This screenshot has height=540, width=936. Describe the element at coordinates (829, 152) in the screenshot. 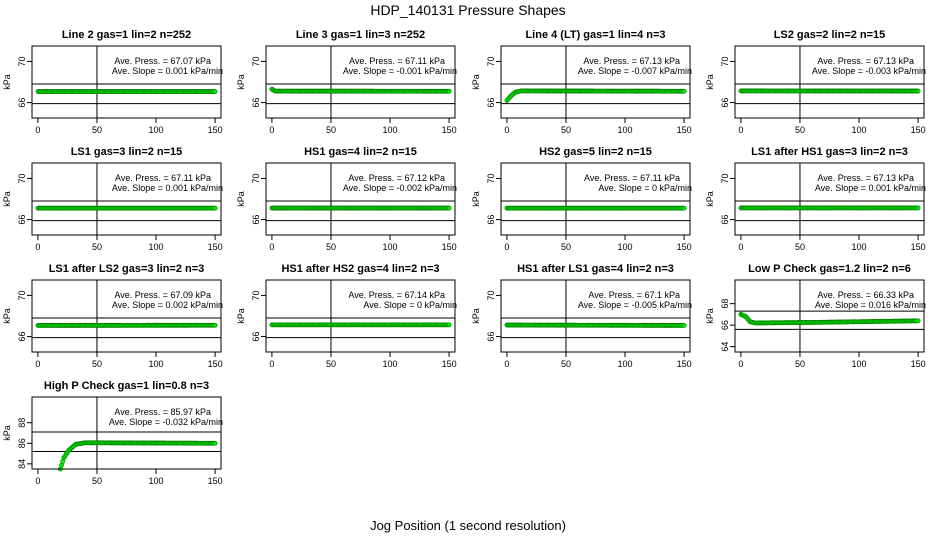

I see `chart-title: LS1 after HS1 gas=3 lin=2 n=3` at that location.